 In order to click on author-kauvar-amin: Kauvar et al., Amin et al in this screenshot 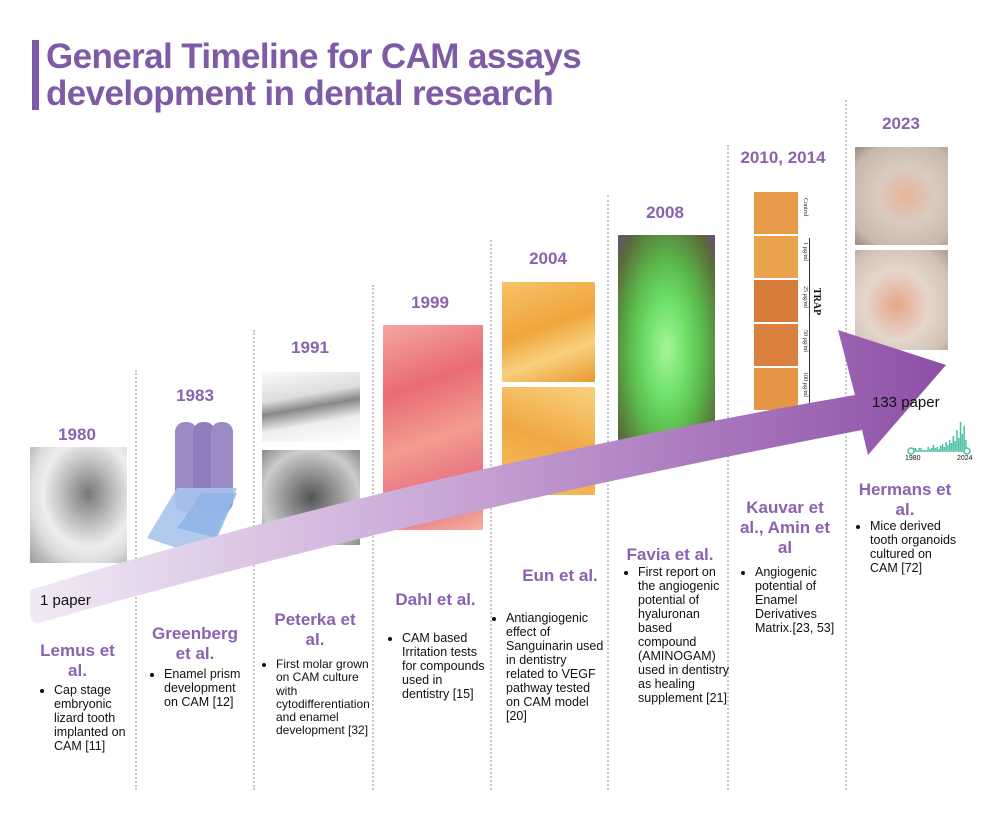, I will do `click(785, 527)`.